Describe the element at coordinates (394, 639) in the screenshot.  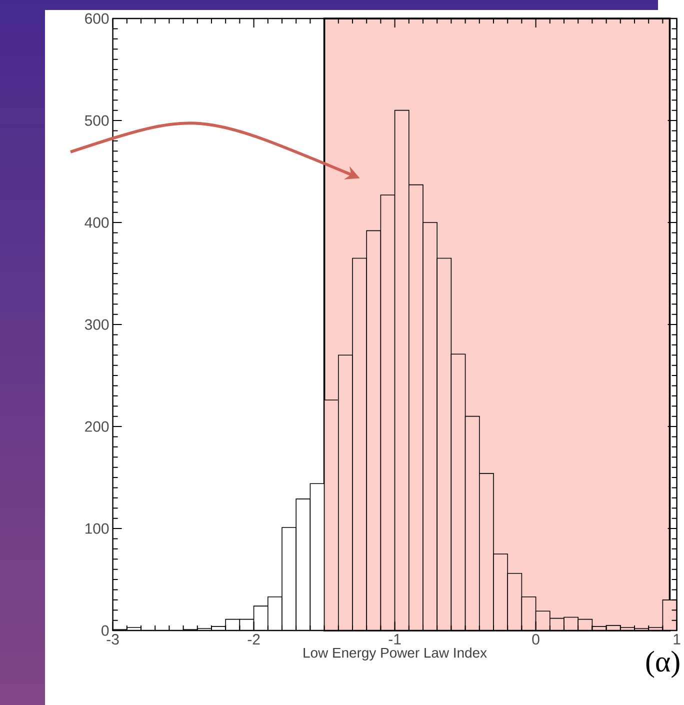
I see `x-tick-label: -1` at that location.